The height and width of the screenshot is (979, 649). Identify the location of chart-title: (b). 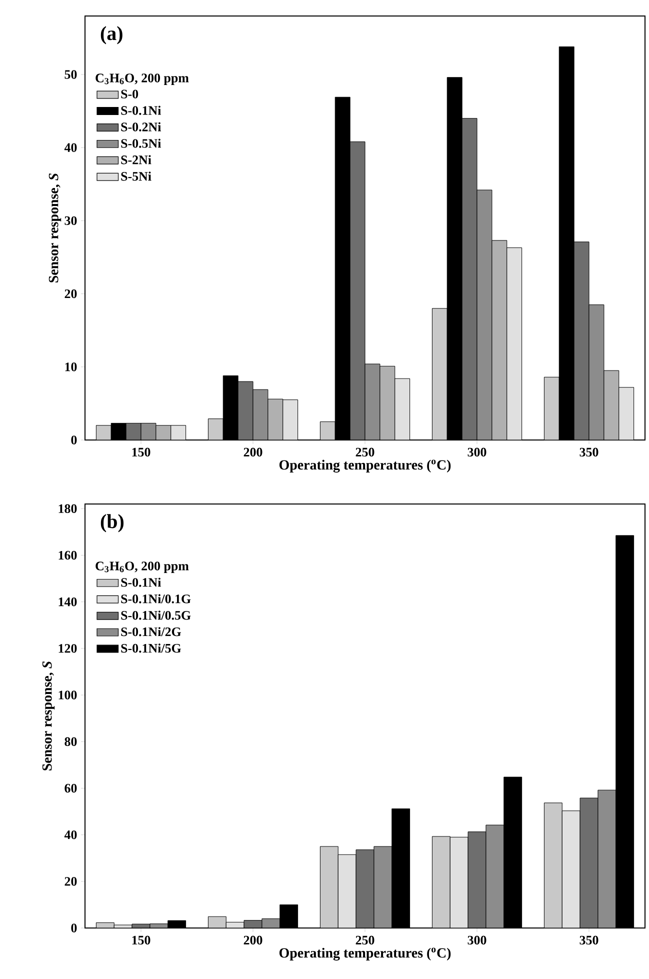
(112, 523).